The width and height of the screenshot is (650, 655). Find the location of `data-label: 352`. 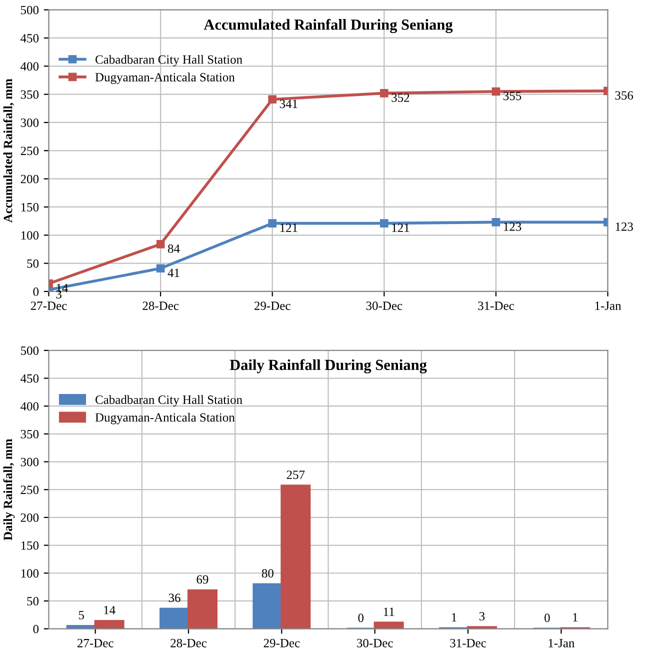

data-label: 352 is located at coordinates (401, 97).